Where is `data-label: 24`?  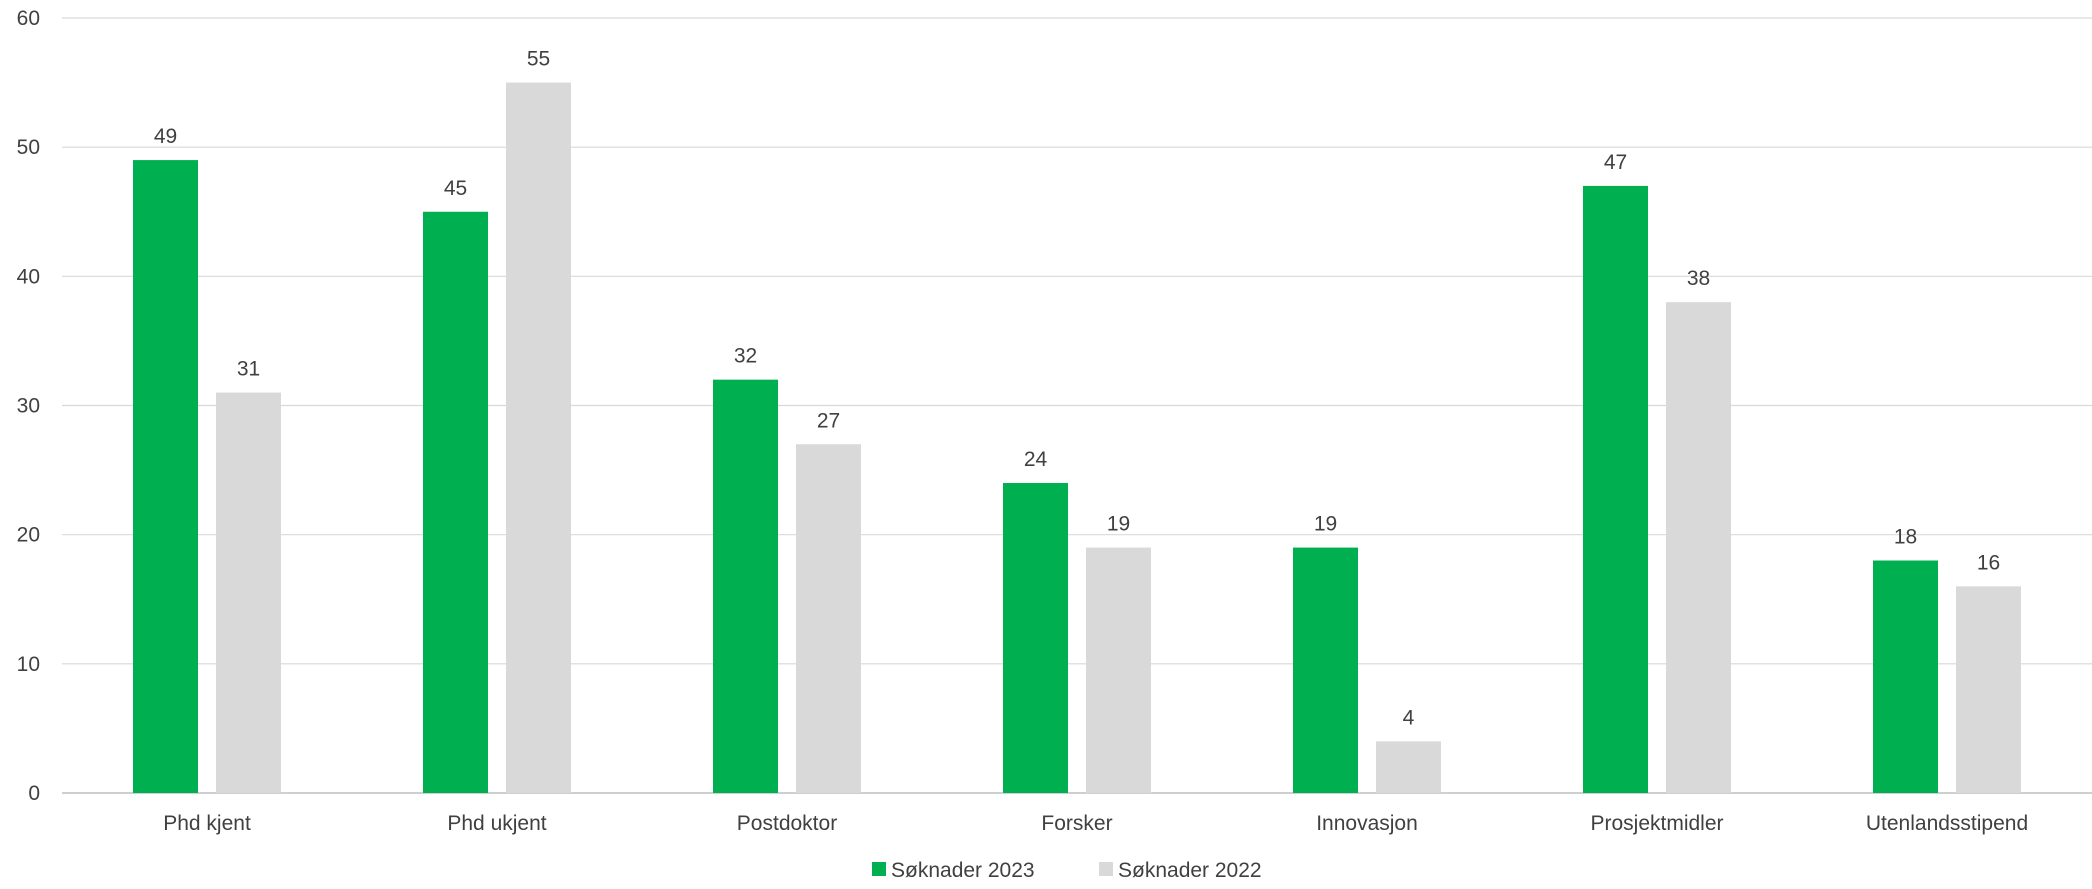 data-label: 24 is located at coordinates (1036, 459).